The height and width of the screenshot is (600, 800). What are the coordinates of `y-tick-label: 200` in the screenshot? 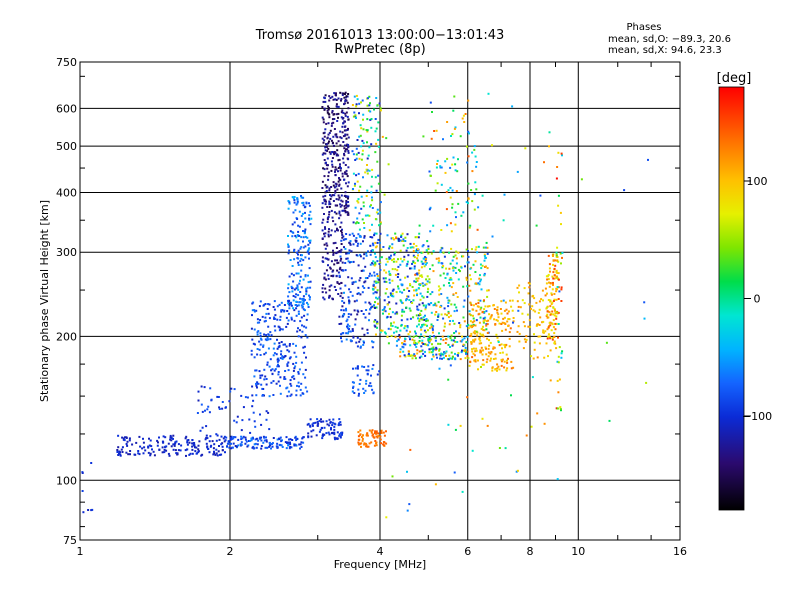 It's located at (66, 336).